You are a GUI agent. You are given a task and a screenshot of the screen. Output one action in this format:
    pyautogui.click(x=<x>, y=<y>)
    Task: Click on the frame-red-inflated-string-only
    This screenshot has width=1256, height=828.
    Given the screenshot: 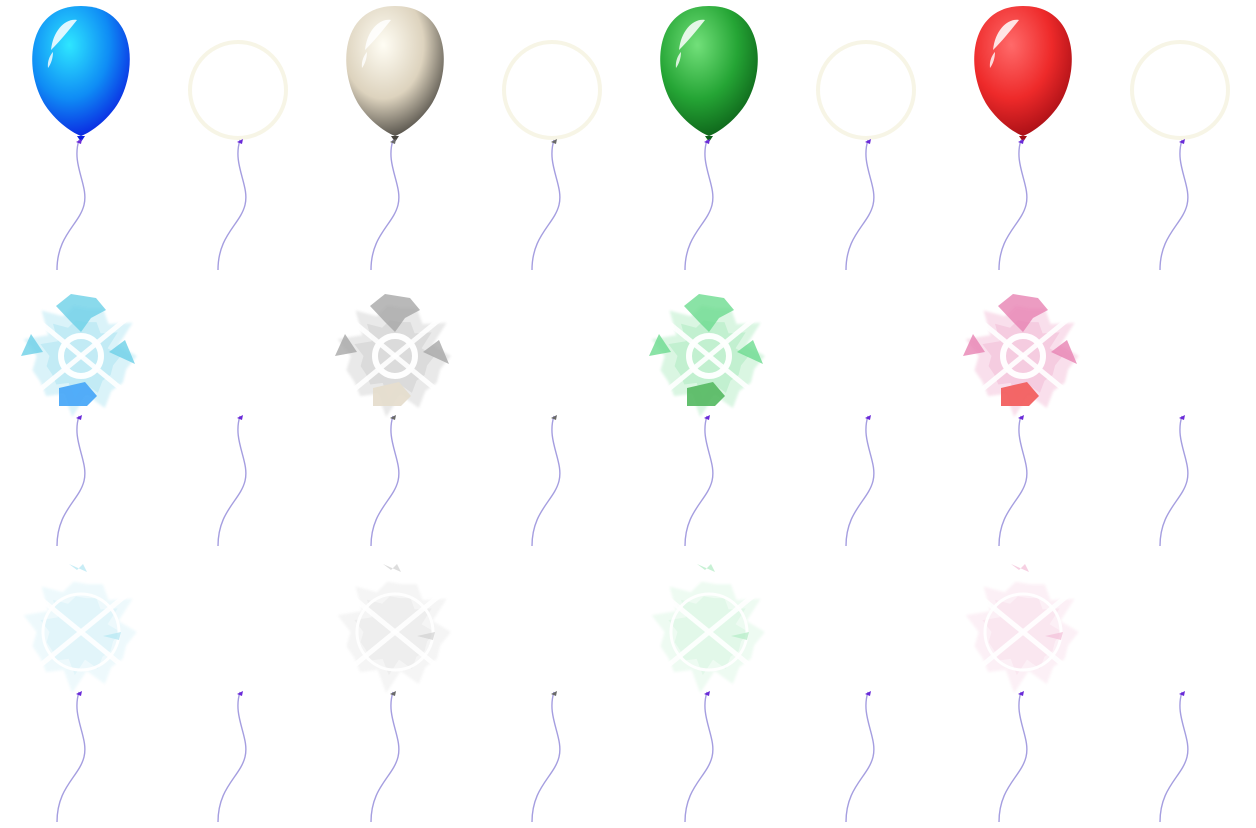 What is the action you would take?
    pyautogui.click(x=1180, y=155)
    